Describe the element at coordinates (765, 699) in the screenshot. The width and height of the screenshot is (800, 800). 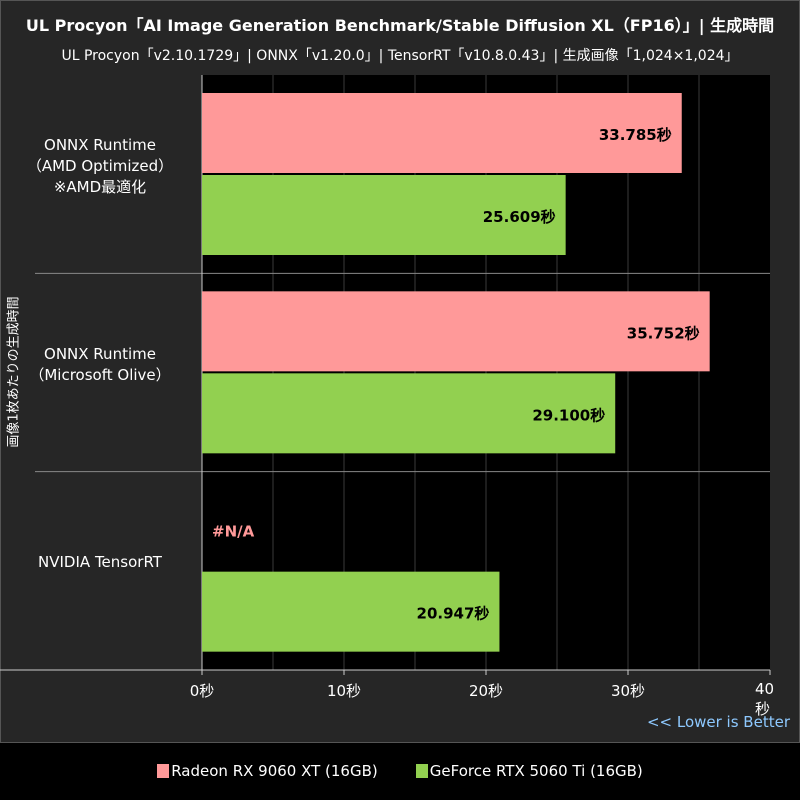
I see `x-tick-label: 40秒` at that location.